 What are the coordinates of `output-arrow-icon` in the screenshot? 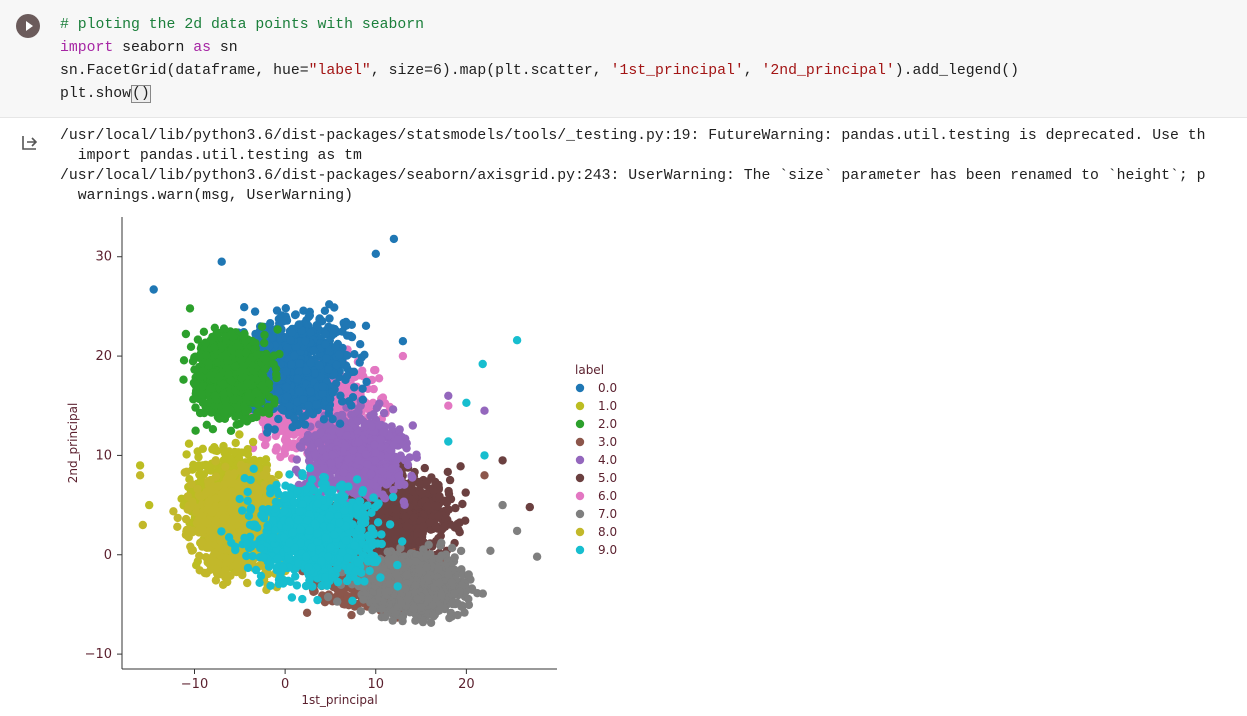 It's located at (30, 142).